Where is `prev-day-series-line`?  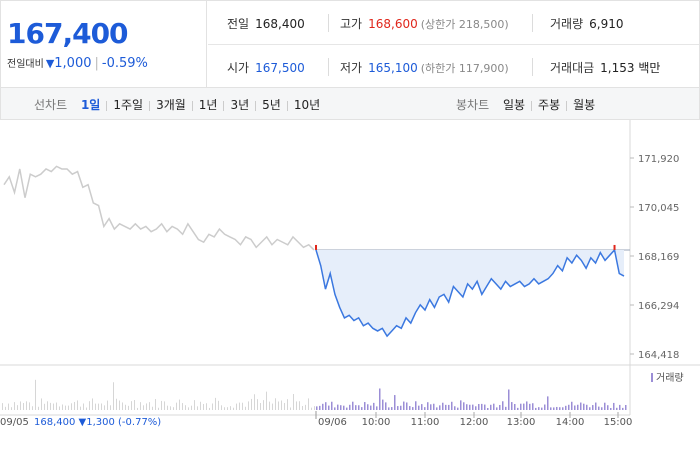
prev-day-series-line is located at coordinates (159, 208).